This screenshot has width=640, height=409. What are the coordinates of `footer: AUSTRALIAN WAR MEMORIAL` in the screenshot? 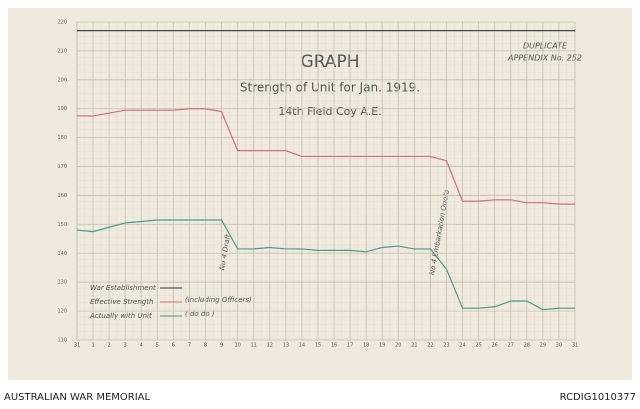 It's located at (77, 397).